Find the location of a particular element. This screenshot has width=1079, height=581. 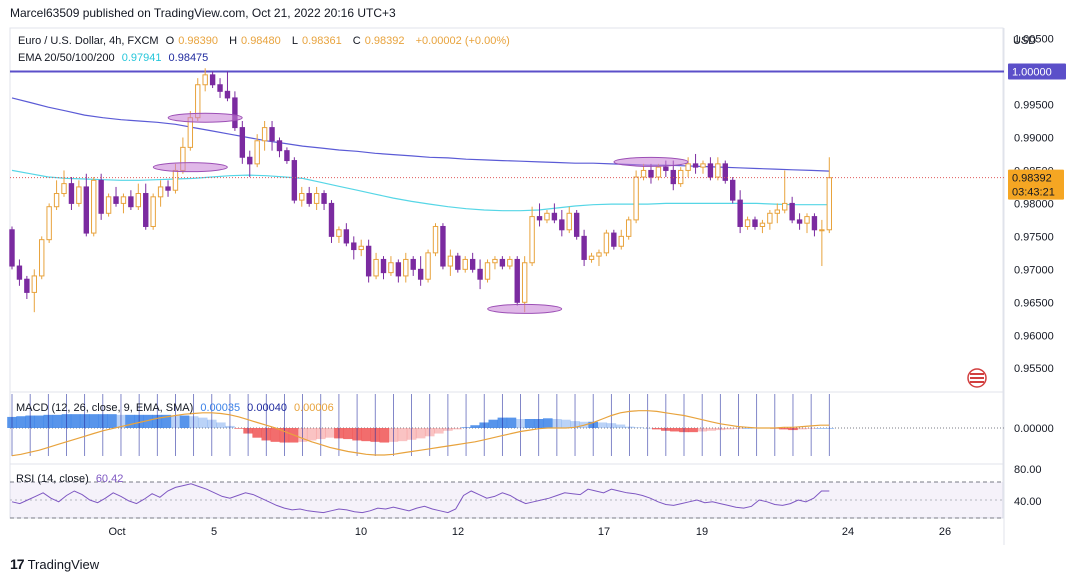

date-tick-label: 10 is located at coordinates (361, 532).